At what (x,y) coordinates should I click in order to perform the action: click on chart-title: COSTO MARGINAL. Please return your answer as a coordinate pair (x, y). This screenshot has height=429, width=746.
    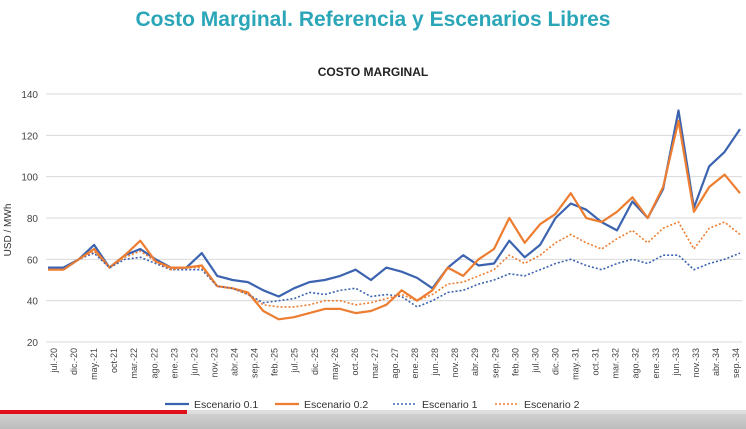
    Looking at the image, I should click on (373, 72).